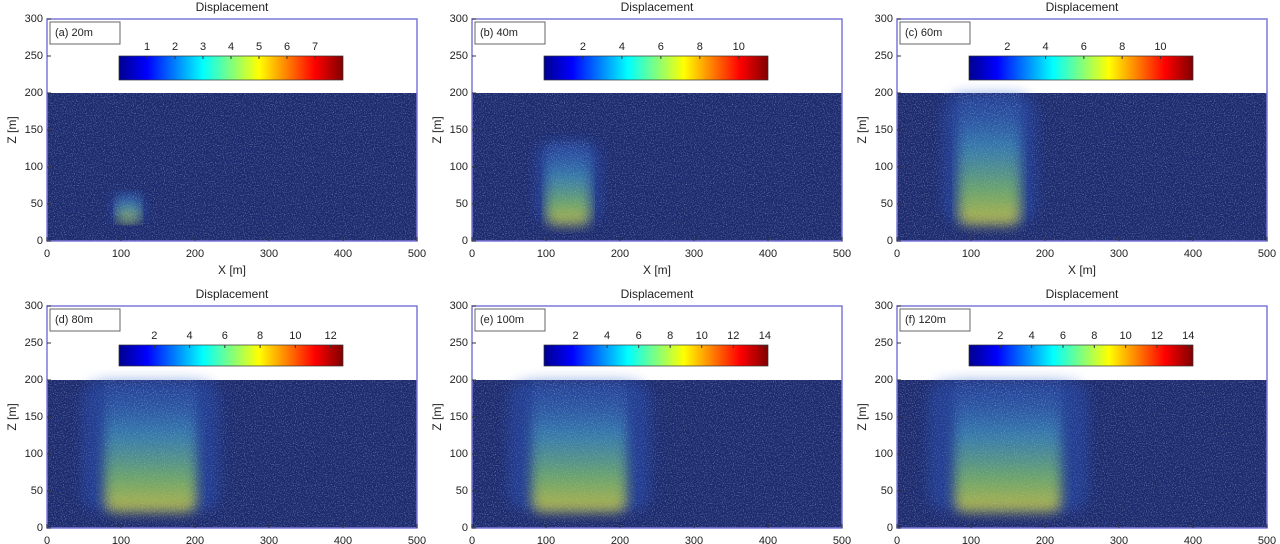  Describe the element at coordinates (147, 47) in the screenshot. I see `colorbar-tick-label: 1` at that location.